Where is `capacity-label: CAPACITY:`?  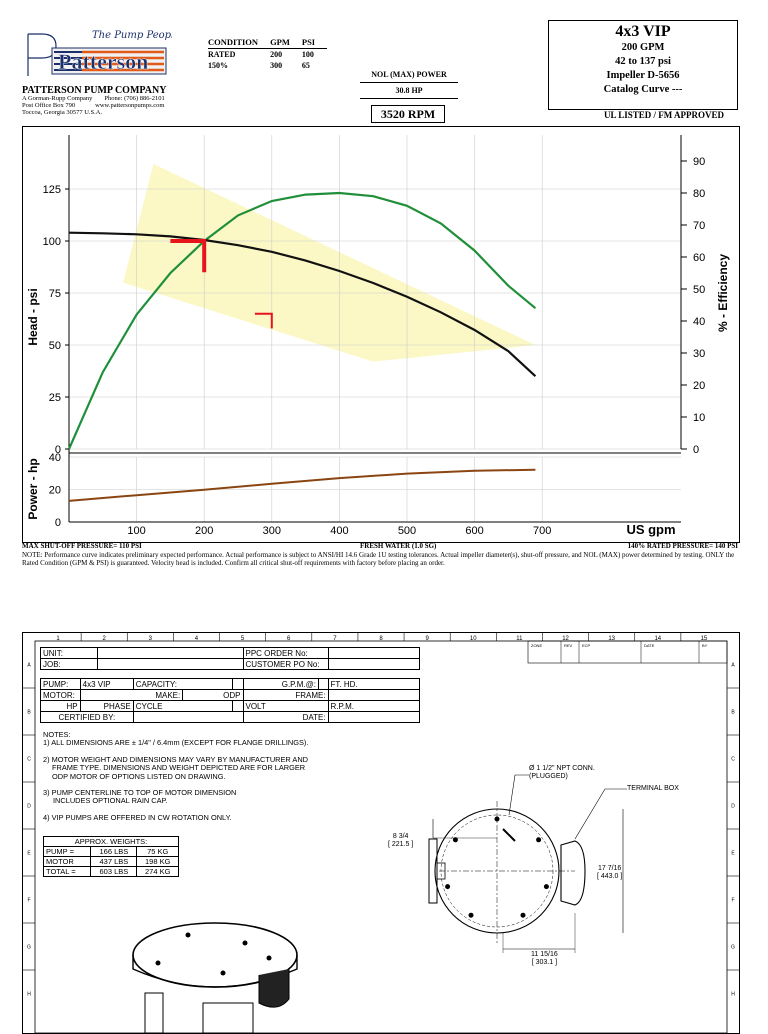
capacity-label: CAPACITY: is located at coordinates (182, 684).